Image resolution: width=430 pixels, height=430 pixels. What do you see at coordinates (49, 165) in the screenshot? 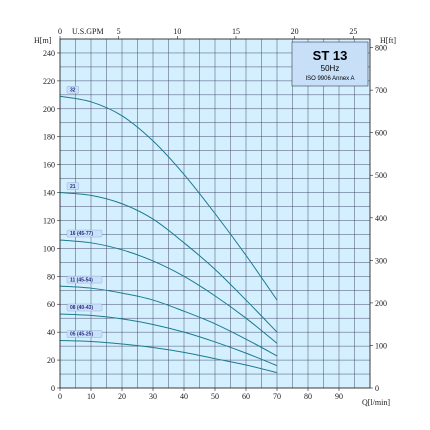
I see `y-left-tick-label: 160` at bounding box center [49, 165].